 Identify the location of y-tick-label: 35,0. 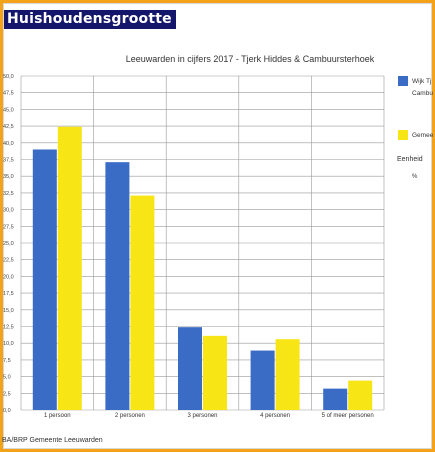
(8, 177).